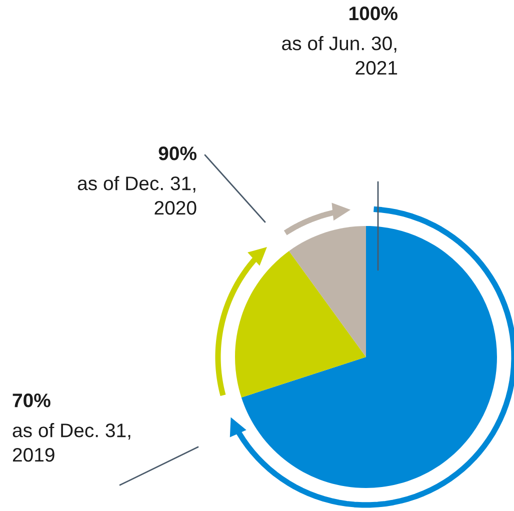  I want to click on text: 70% as of Dec. 31, 2019, so click(71, 428).